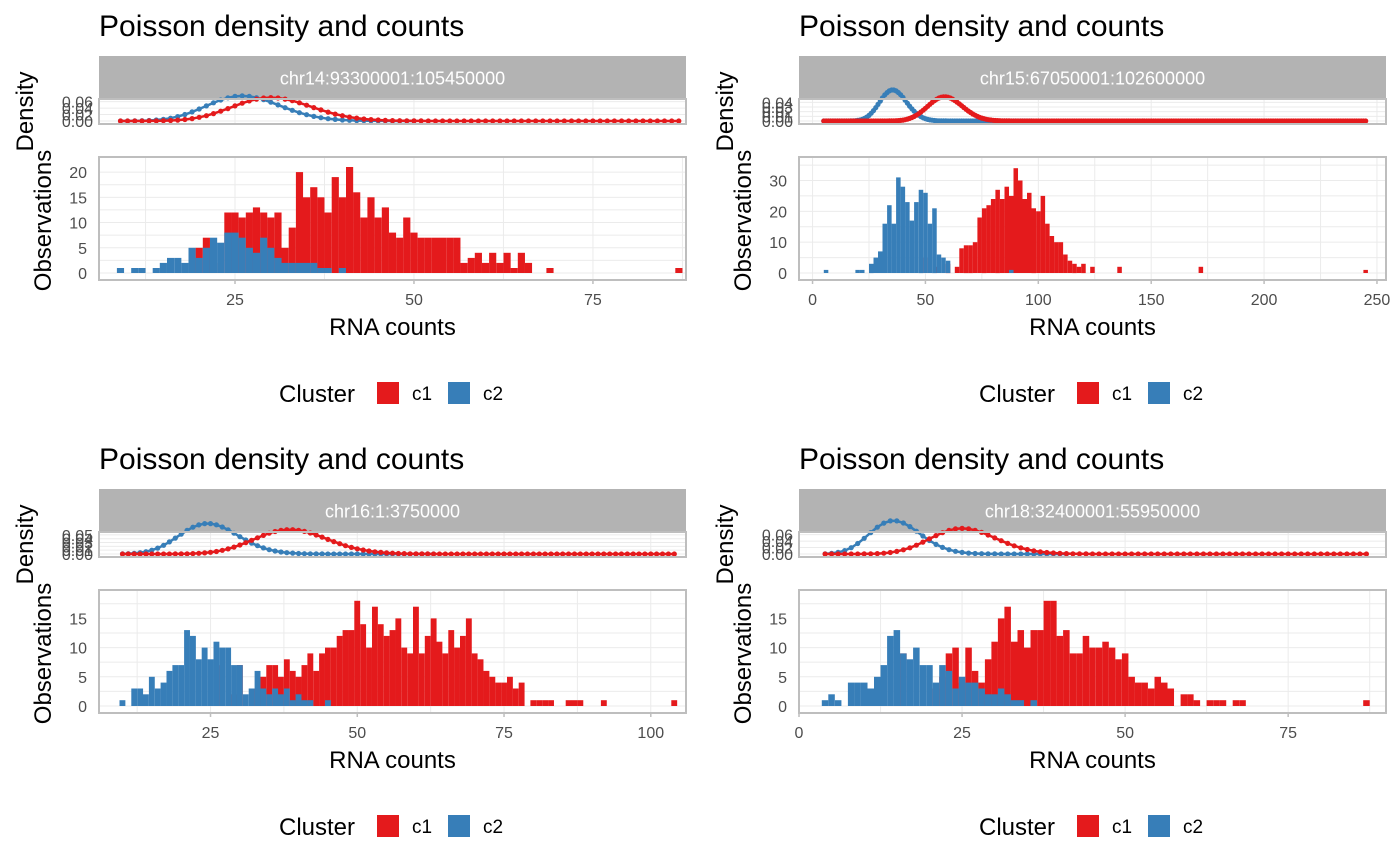  Describe the element at coordinates (725, 111) in the screenshot. I see `density-axis-title: Density` at that location.